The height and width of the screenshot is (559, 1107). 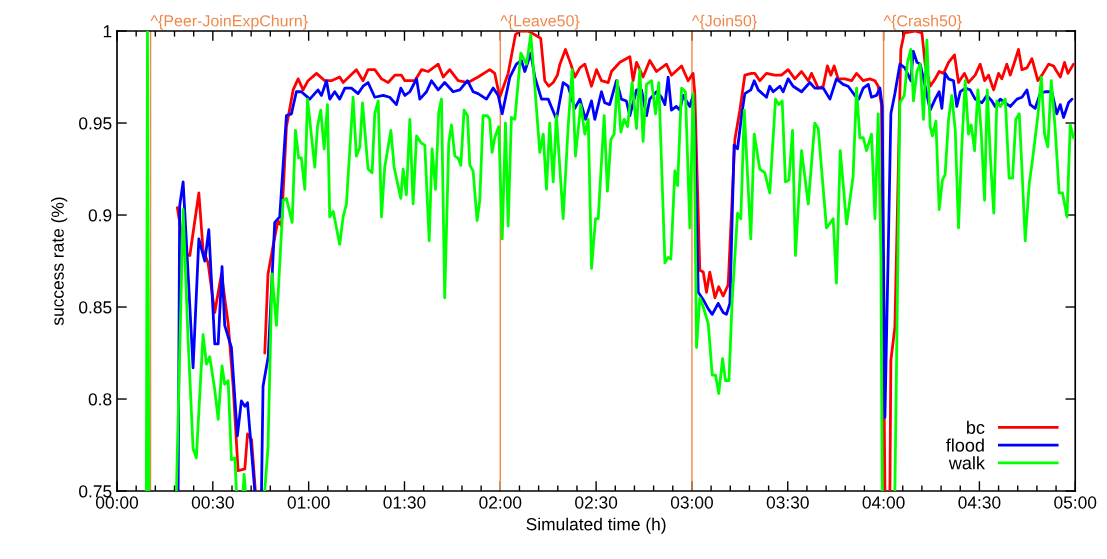 What do you see at coordinates (117, 502) in the screenshot?
I see `x-tick-label: 00:00` at bounding box center [117, 502].